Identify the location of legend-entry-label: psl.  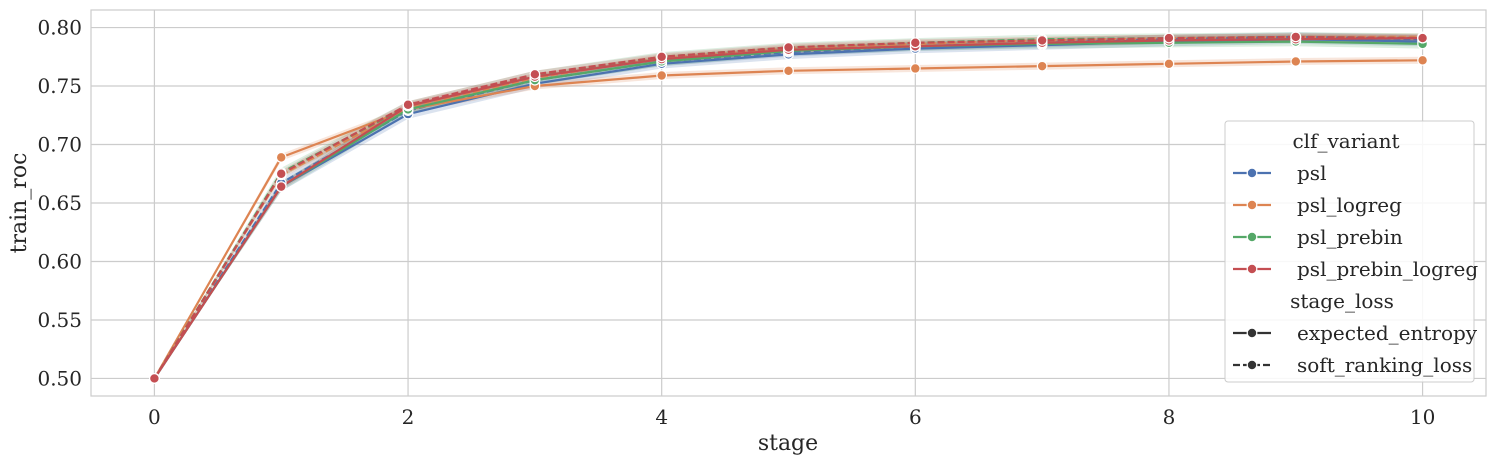
(1311, 173).